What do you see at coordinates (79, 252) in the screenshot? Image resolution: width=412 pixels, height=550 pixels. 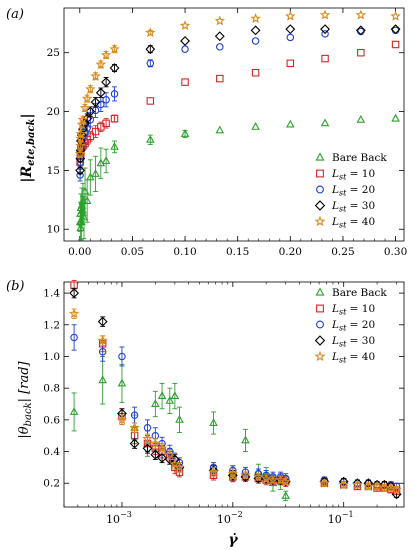 I see `panel-a-xtick-label: 0.00` at bounding box center [79, 252].